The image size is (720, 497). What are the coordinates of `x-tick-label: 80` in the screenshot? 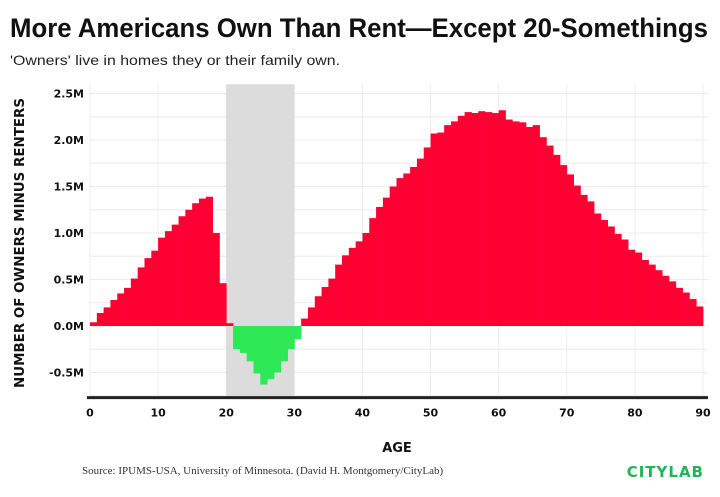 It's located at (635, 413).